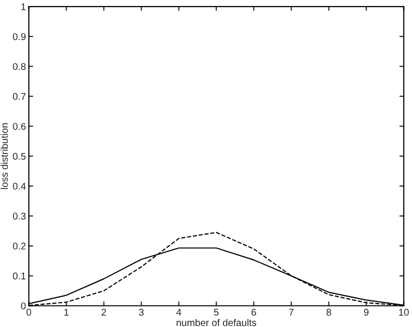 This screenshot has width=412, height=327. What do you see at coordinates (19, 96) in the screenshot?
I see `y-tick-label: 0.7` at bounding box center [19, 96].